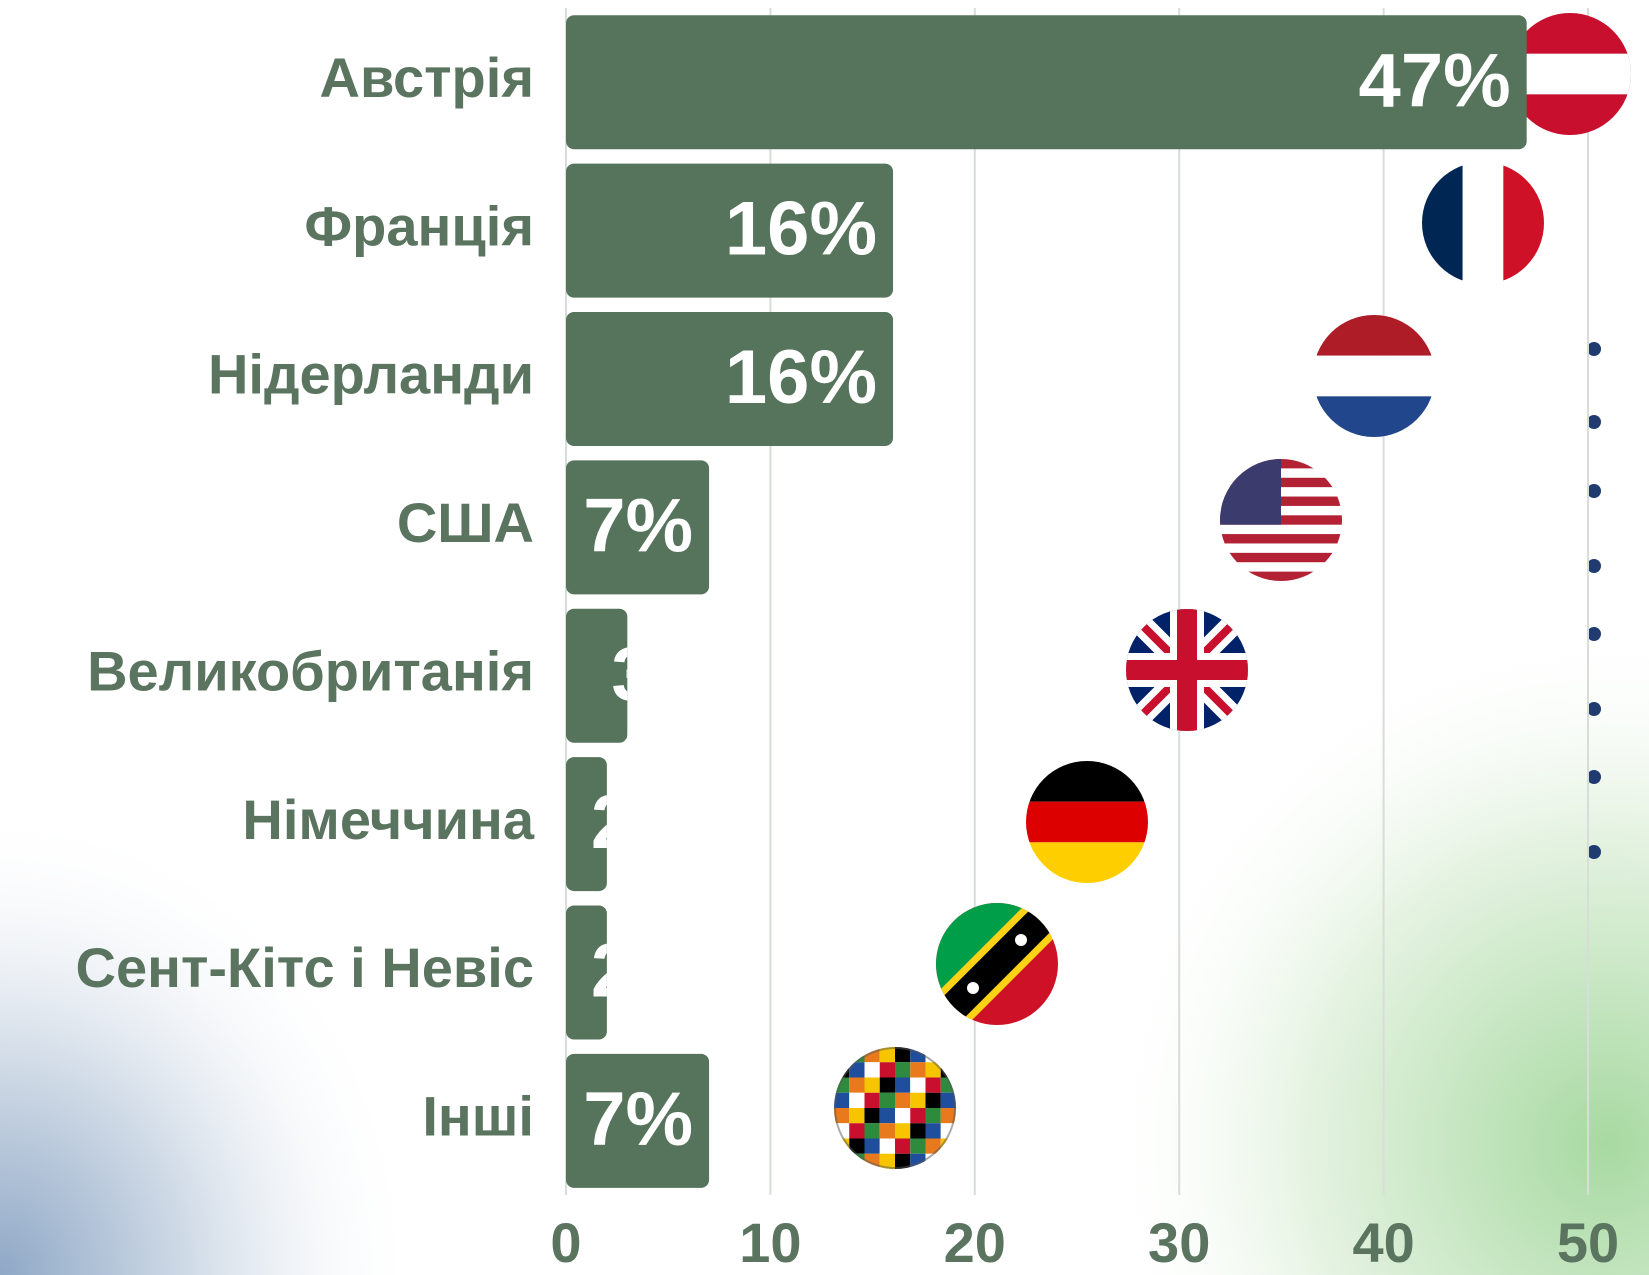  What do you see at coordinates (975, 1242) in the screenshot?
I see `x-tick-label: 20` at bounding box center [975, 1242].